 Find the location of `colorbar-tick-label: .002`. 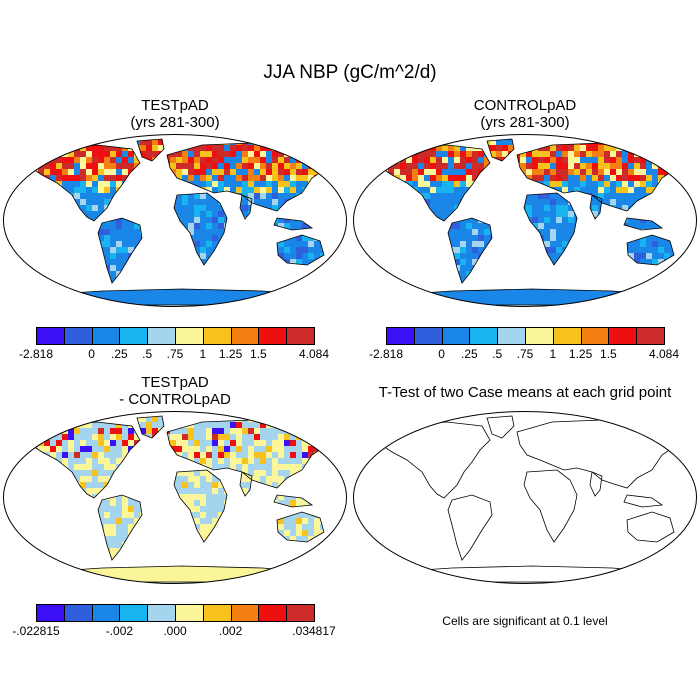

colorbar-tick-label: .002 is located at coordinates (230, 631).